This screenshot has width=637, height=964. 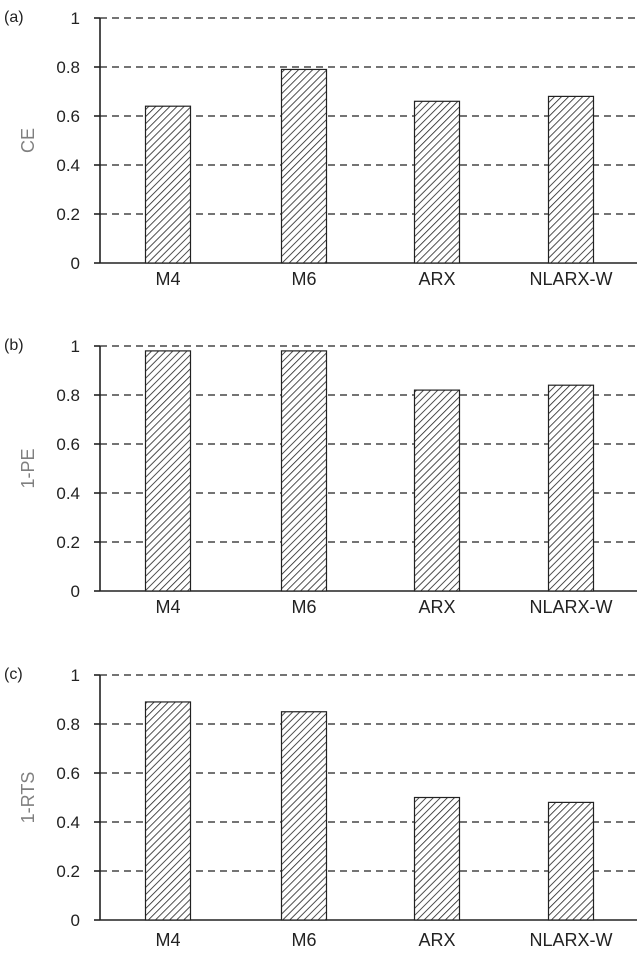 What do you see at coordinates (13, 674) in the screenshot?
I see `panel-label: (c)` at bounding box center [13, 674].